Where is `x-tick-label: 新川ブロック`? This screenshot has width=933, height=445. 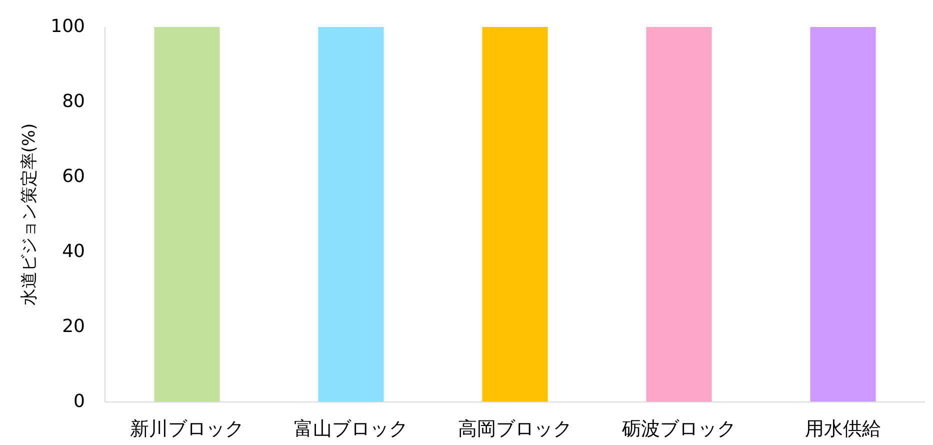
x-tick-label: 新川ブロック is located at coordinates (187, 429).